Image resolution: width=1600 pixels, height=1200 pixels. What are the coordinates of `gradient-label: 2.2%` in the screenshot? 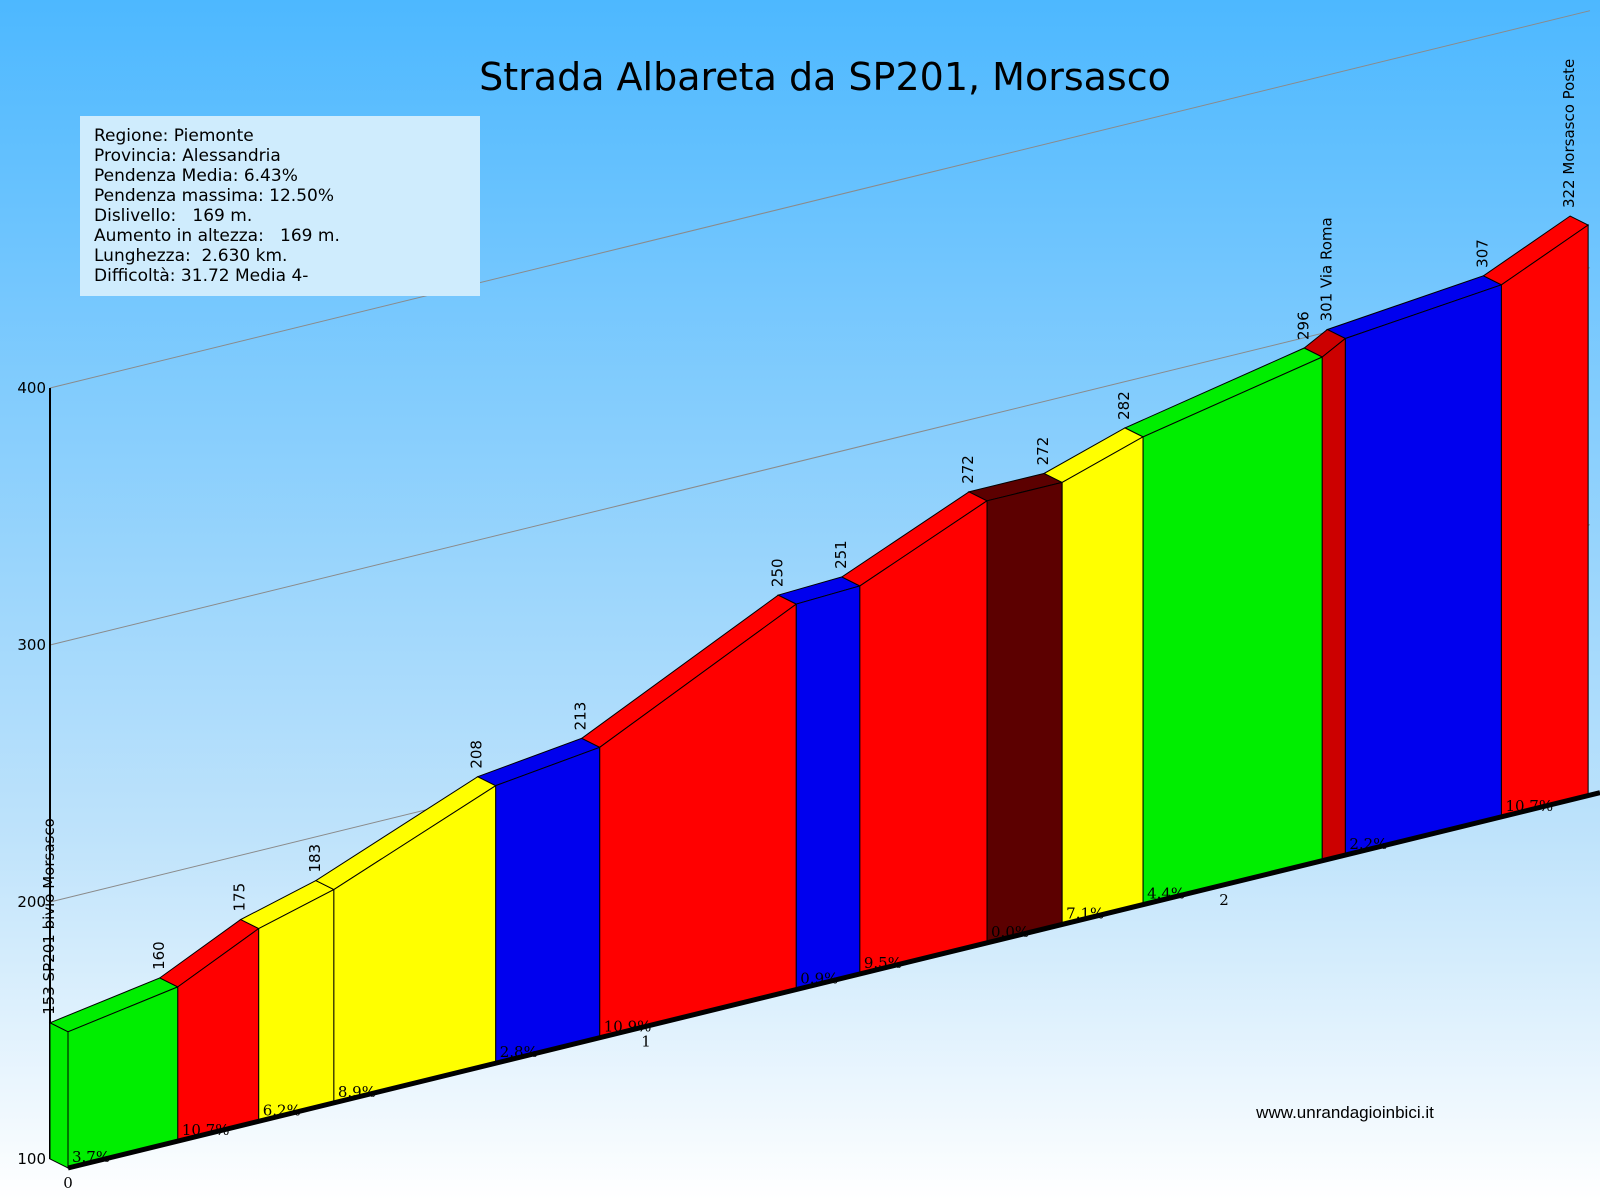 It's located at (1368, 844).